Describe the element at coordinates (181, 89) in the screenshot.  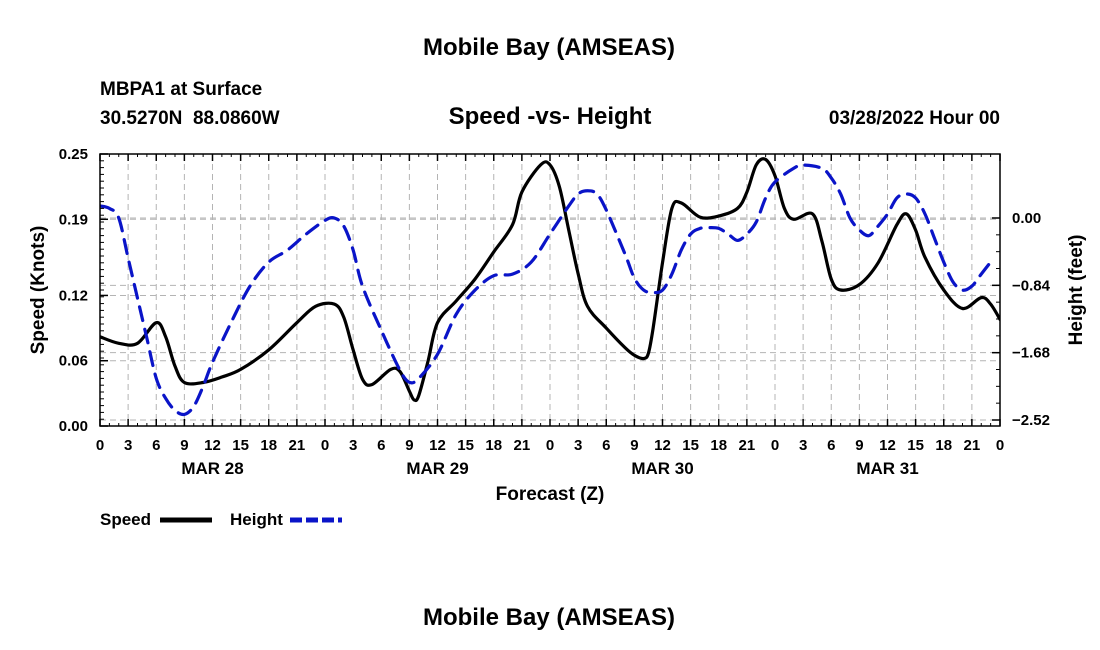
I see `station-label: MBPA1 at Surface` at that location.